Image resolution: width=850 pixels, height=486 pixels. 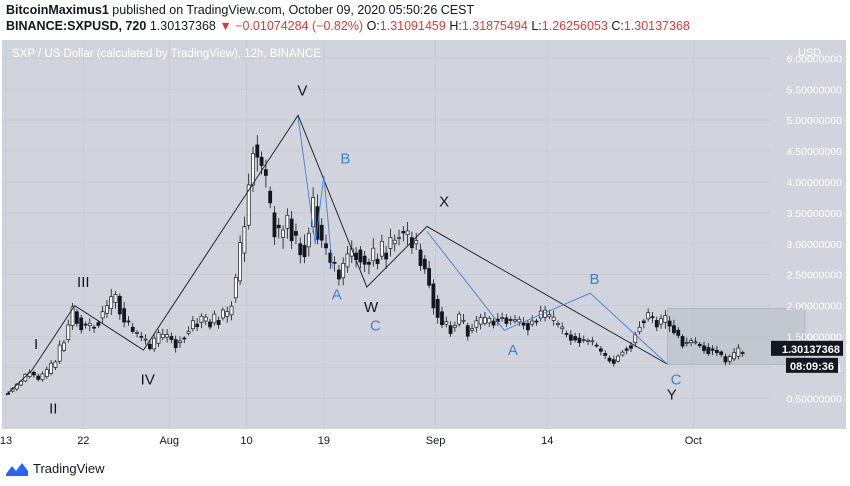 I want to click on x-tick-label: Sep, so click(x=436, y=441).